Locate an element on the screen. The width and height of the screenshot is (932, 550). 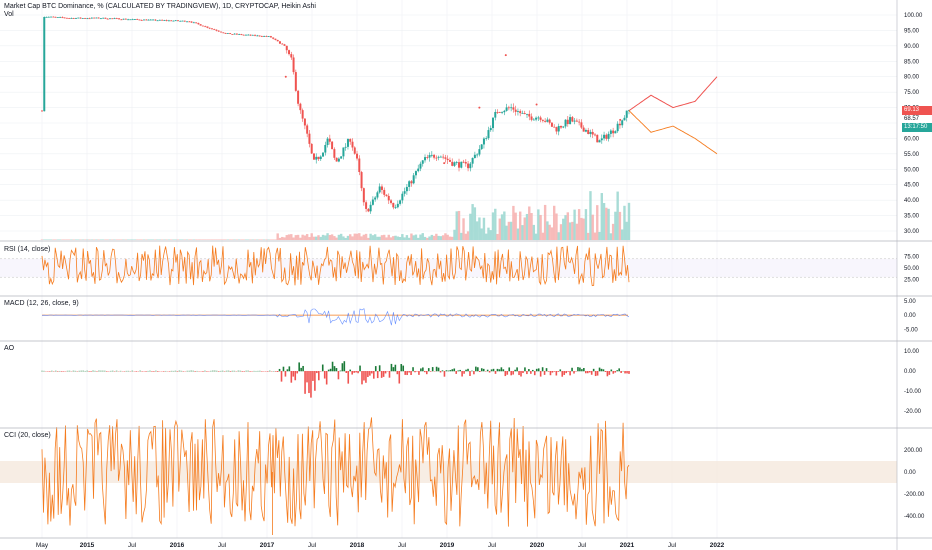
cci-label: CCI (20, close) is located at coordinates (27, 435).